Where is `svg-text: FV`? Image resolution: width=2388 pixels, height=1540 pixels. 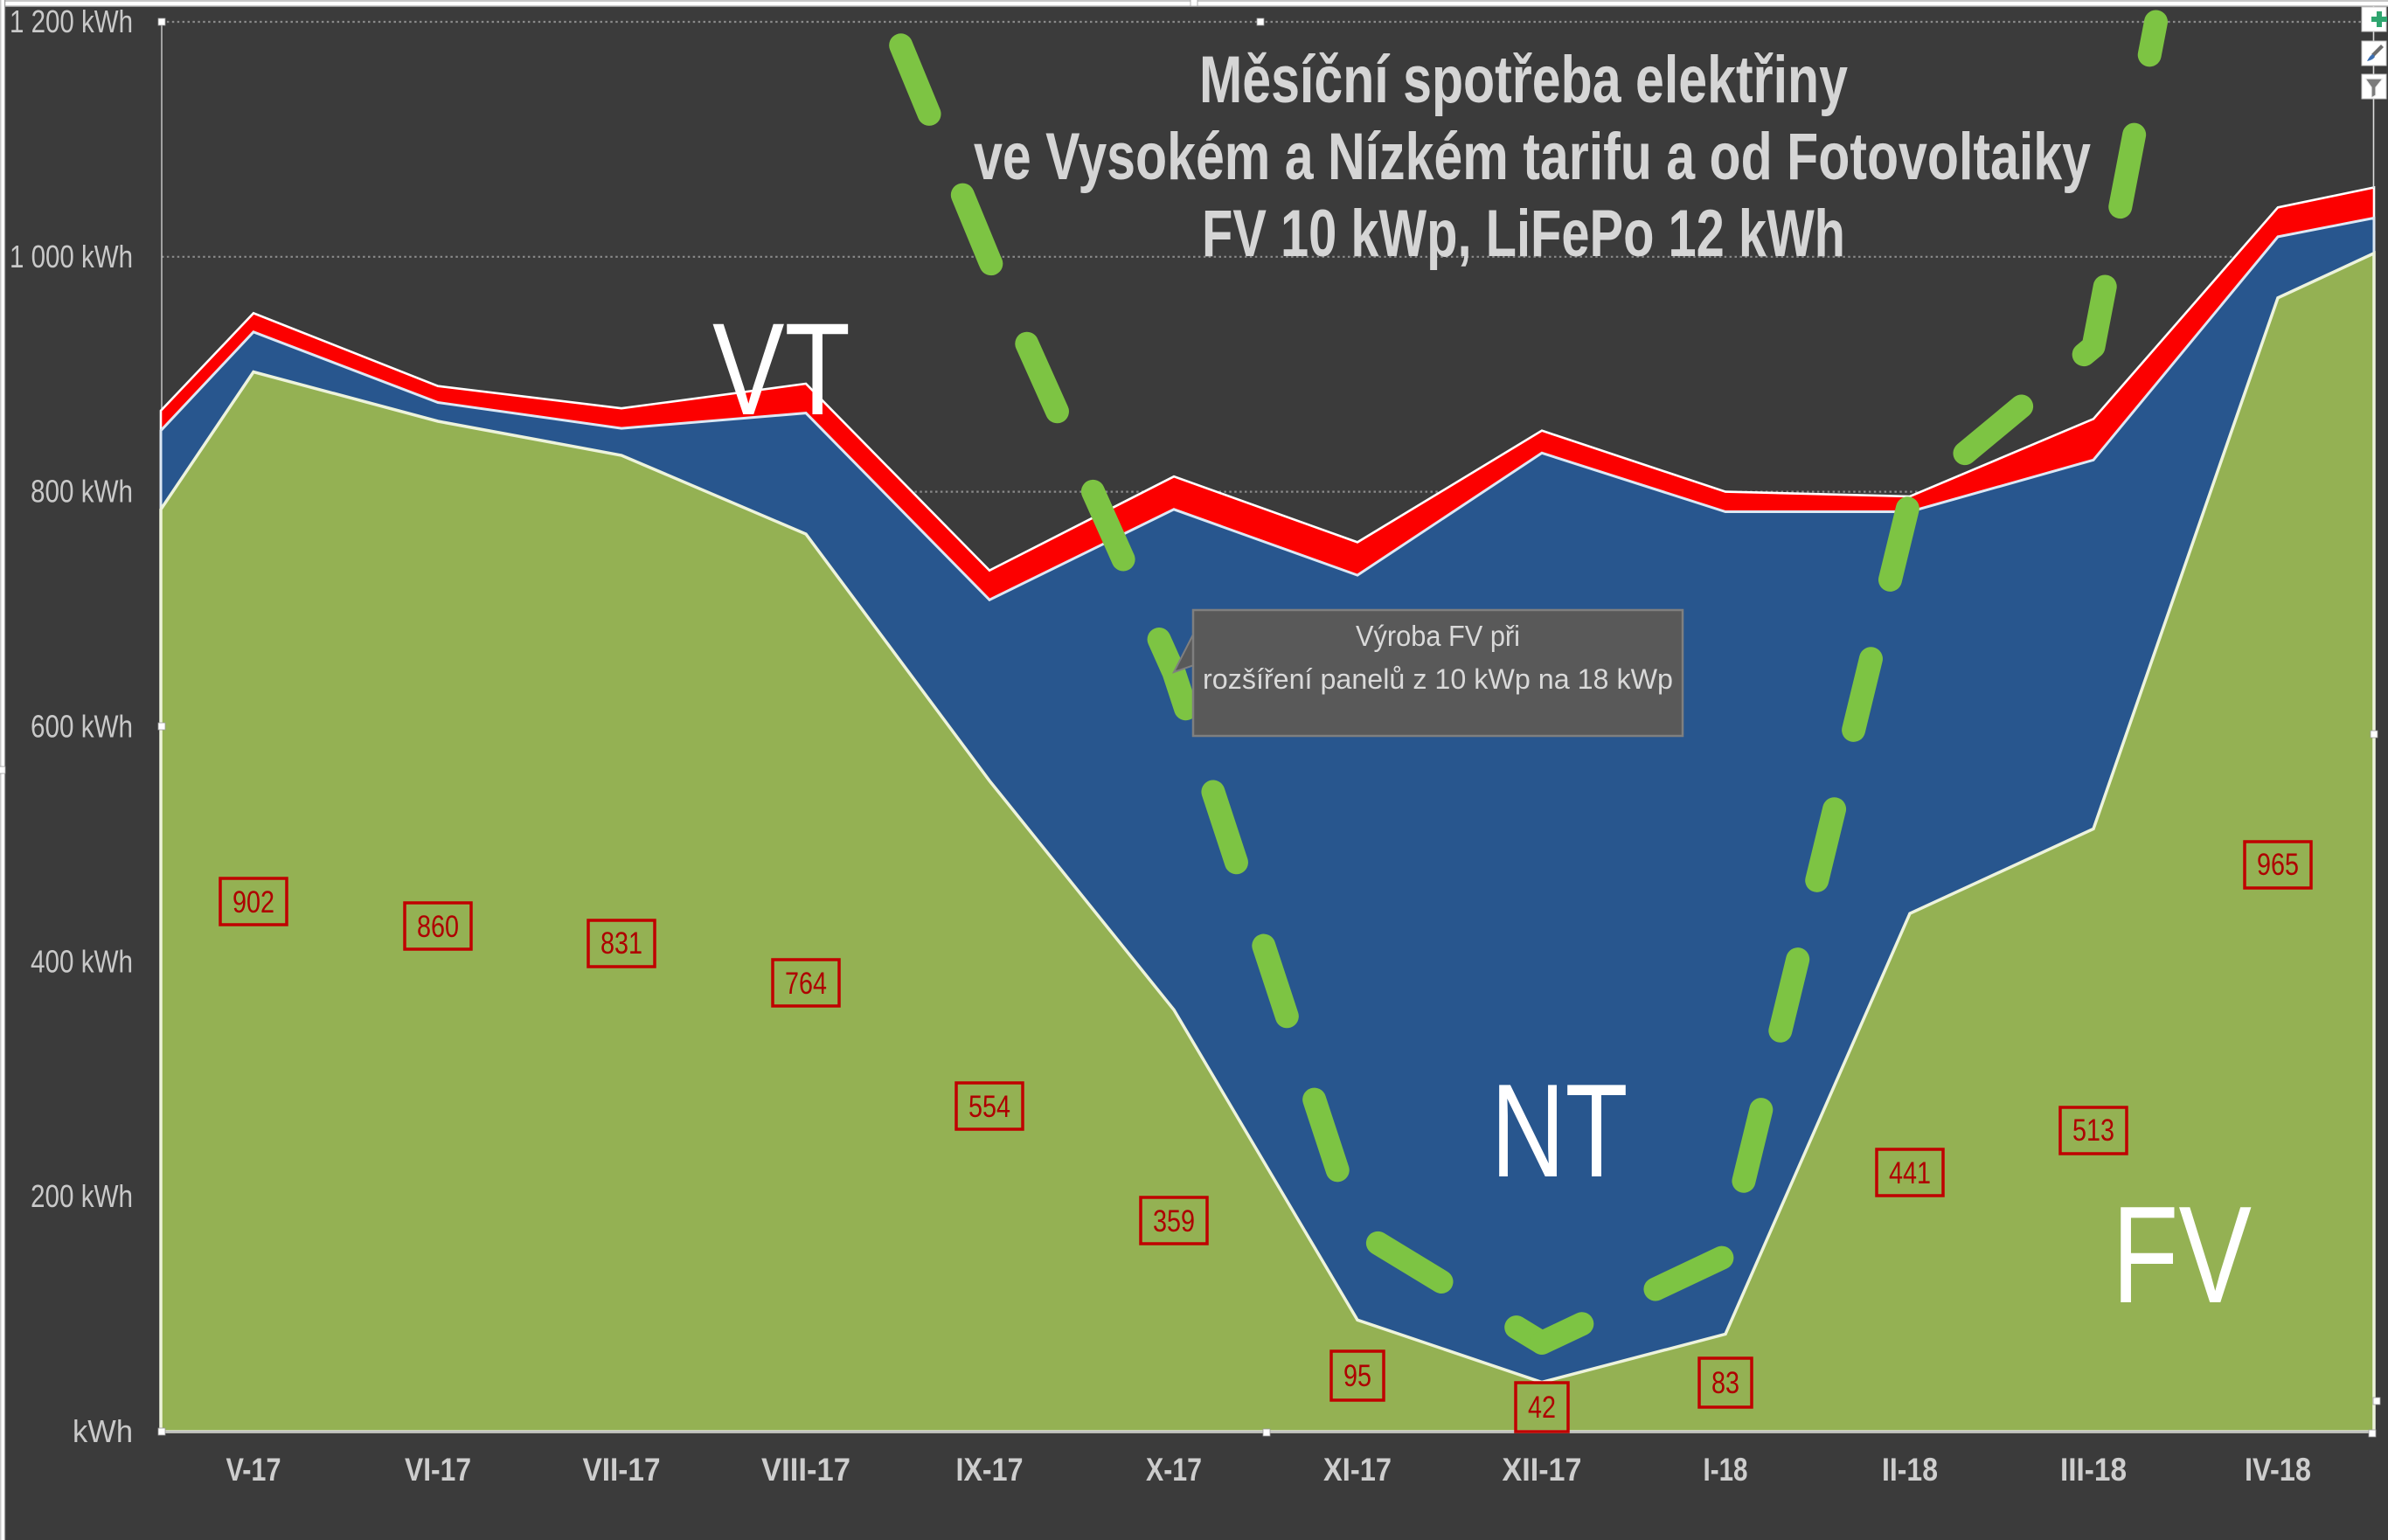
svg-text: FV is located at coordinates (2182, 1255).